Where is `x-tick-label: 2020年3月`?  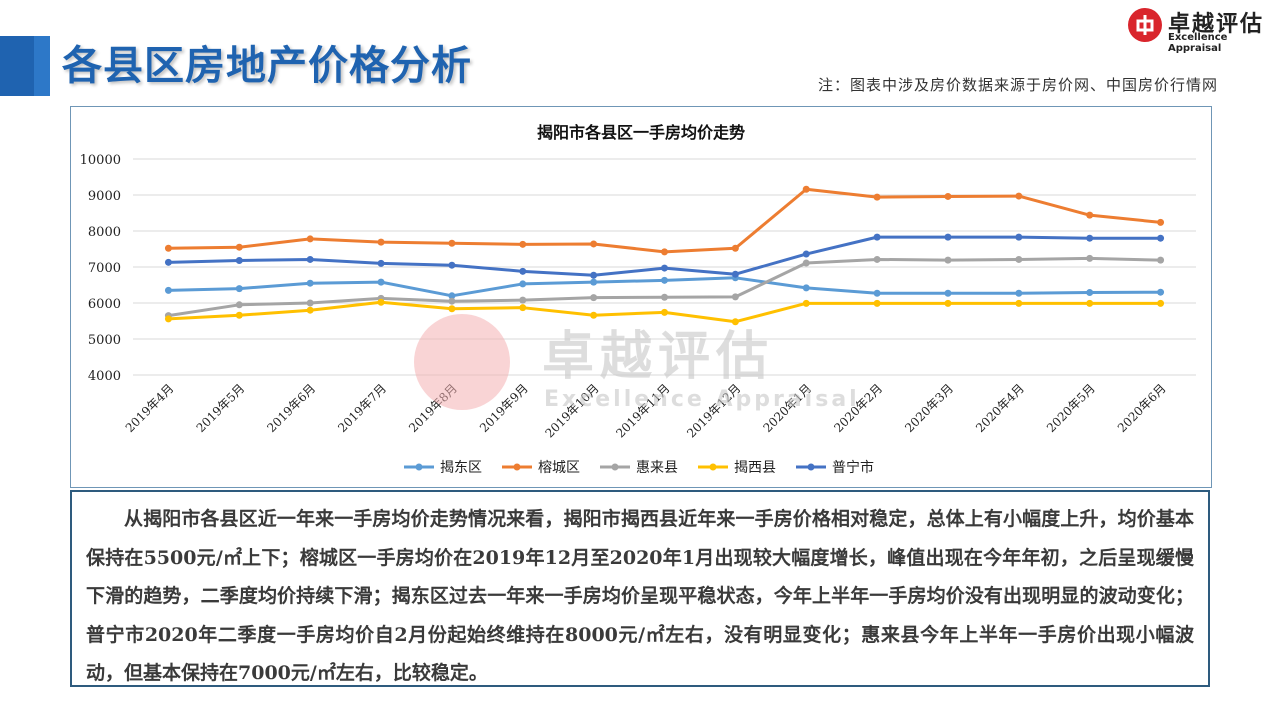
x-tick-label: 2020年3月 is located at coordinates (929, 408).